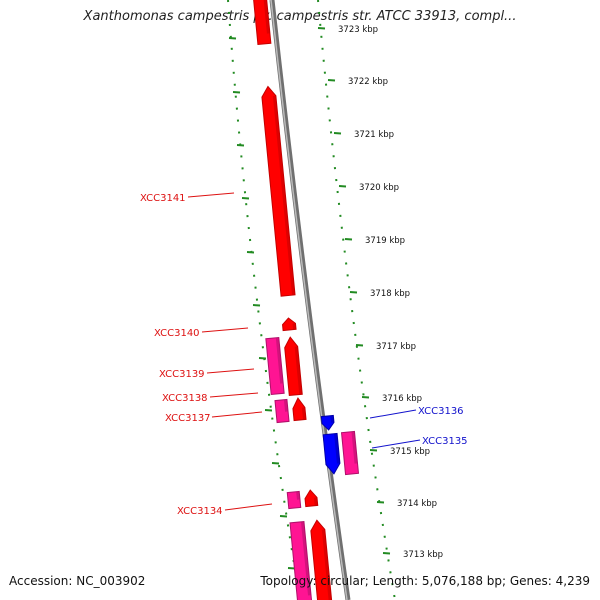 This screenshot has height=600, width=600. Describe the element at coordinates (350, 453) in the screenshot. I see `cds-xcc3135-pink` at that location.